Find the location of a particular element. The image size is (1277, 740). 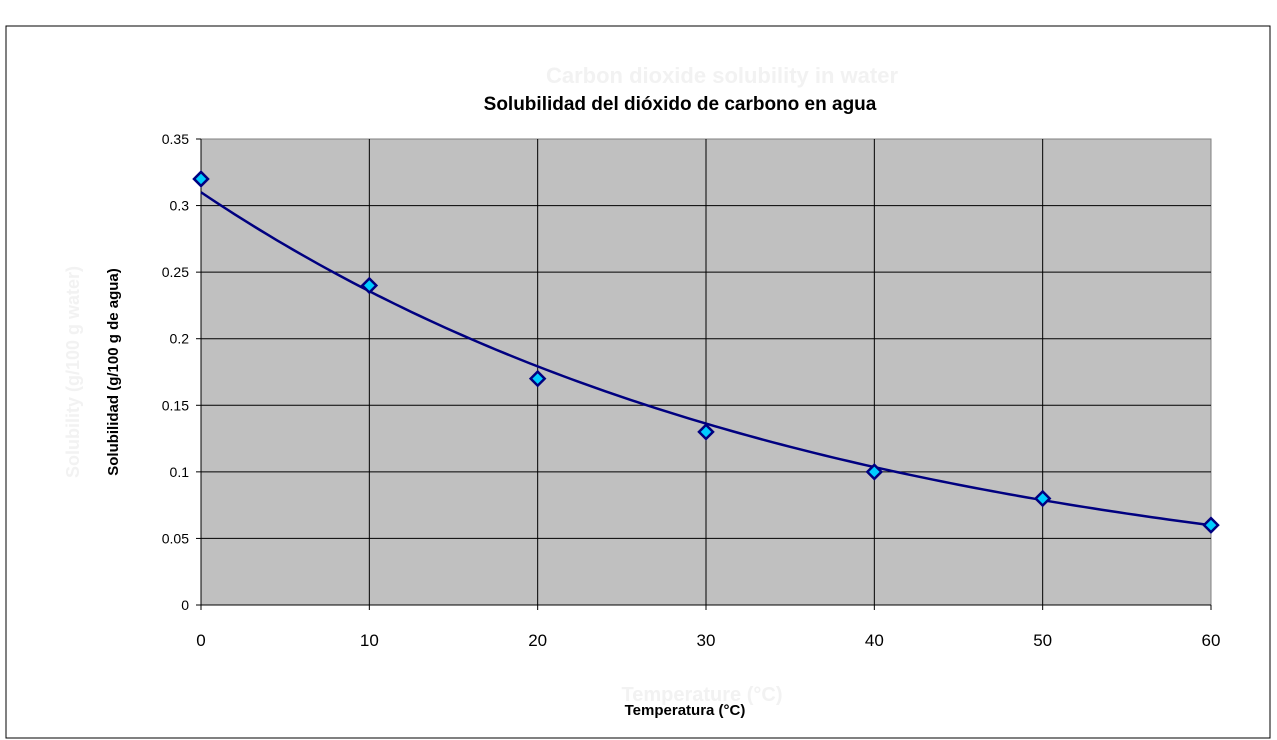

x-axis-ticks: 0 10 20 30 40 50 60 is located at coordinates (708, 627).